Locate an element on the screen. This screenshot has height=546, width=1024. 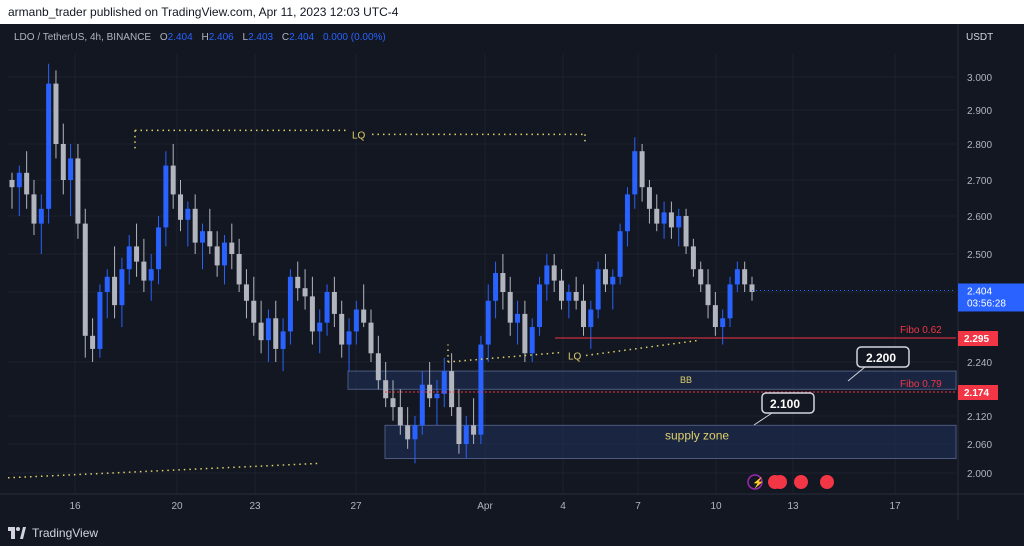
time-tick-label: 10 is located at coordinates (716, 506).